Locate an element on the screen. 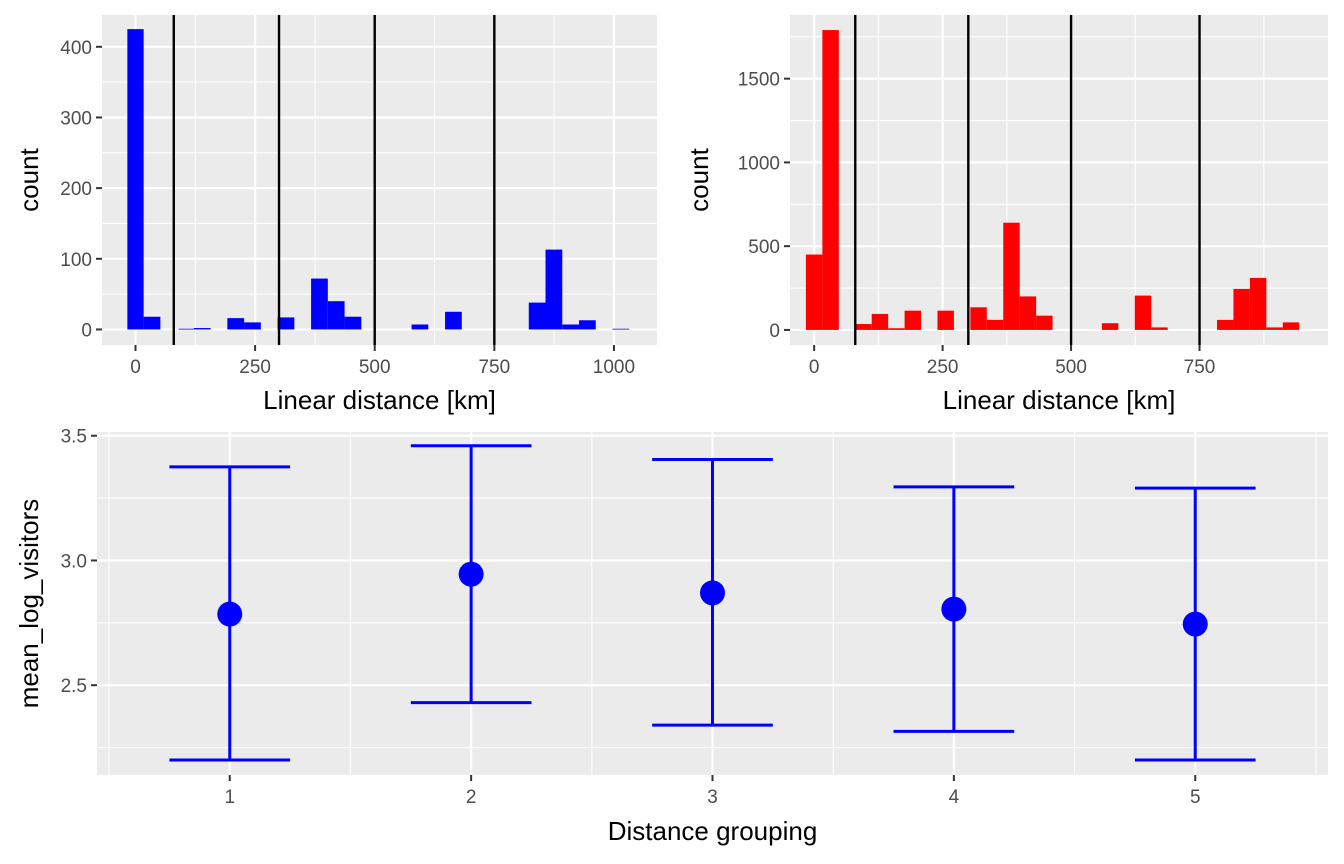 The image size is (1344, 864). y-tick-label: 400 is located at coordinates (76, 48).